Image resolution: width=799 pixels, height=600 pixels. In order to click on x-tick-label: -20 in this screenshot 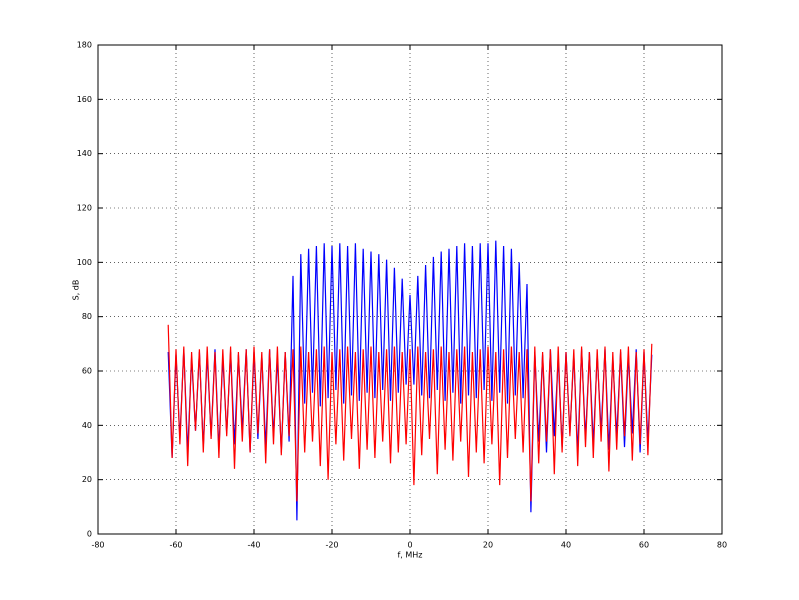, I will do `click(331, 545)`.